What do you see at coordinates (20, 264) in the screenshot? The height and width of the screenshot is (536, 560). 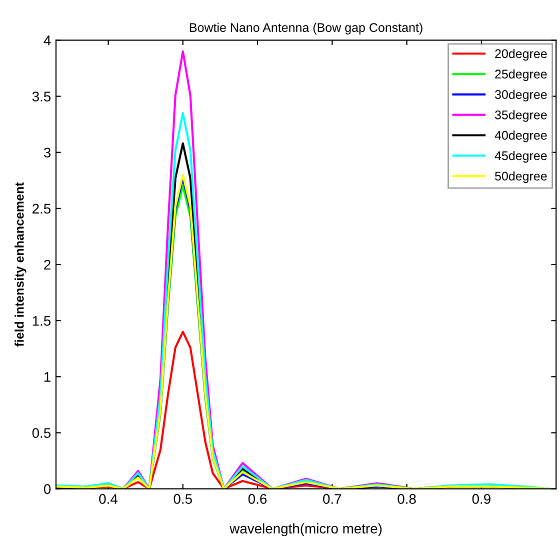 I see `y-axis-title: field intensity enhancement` at bounding box center [20, 264].